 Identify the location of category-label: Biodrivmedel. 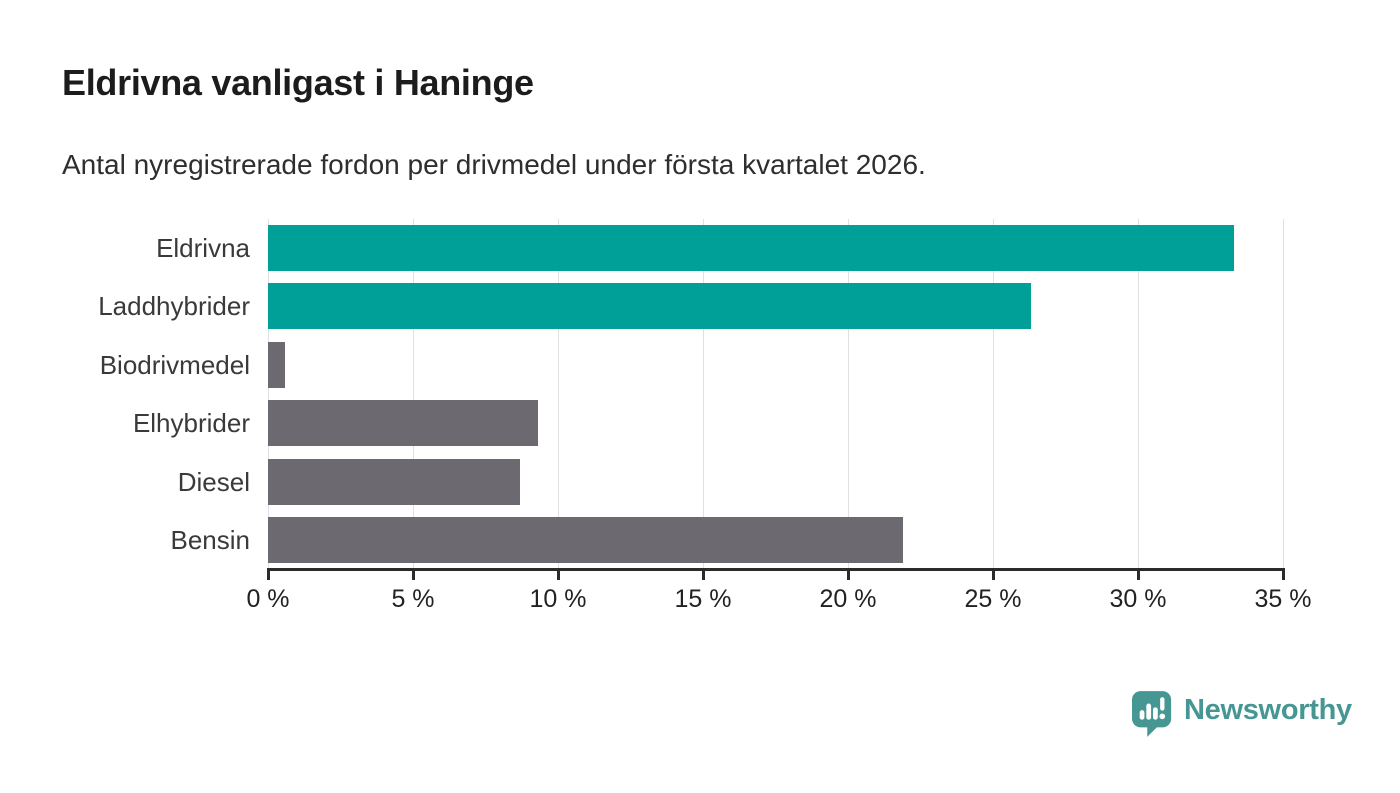
(174, 364).